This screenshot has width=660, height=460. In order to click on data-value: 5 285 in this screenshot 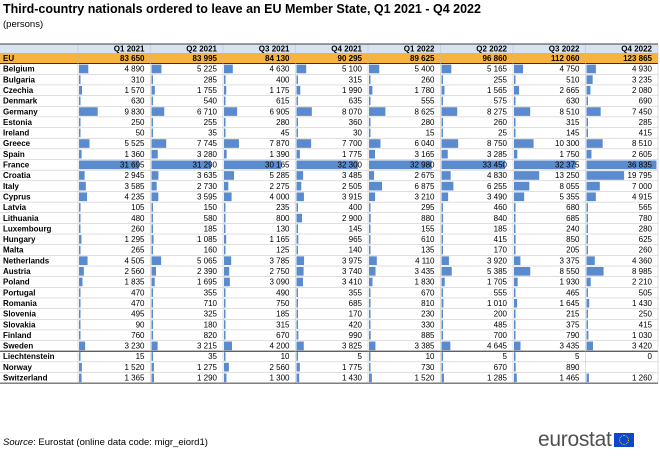, I will do `click(279, 175)`.